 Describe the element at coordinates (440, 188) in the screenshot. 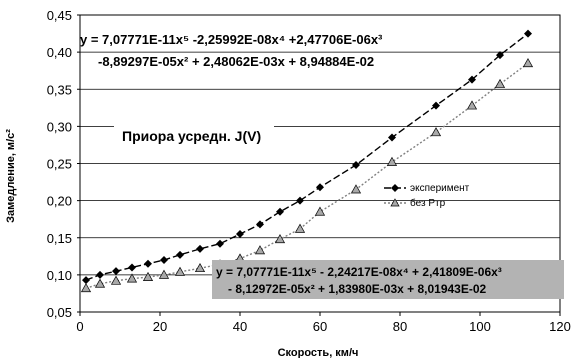

I see `legend-label-experiment: эксперимент` at that location.